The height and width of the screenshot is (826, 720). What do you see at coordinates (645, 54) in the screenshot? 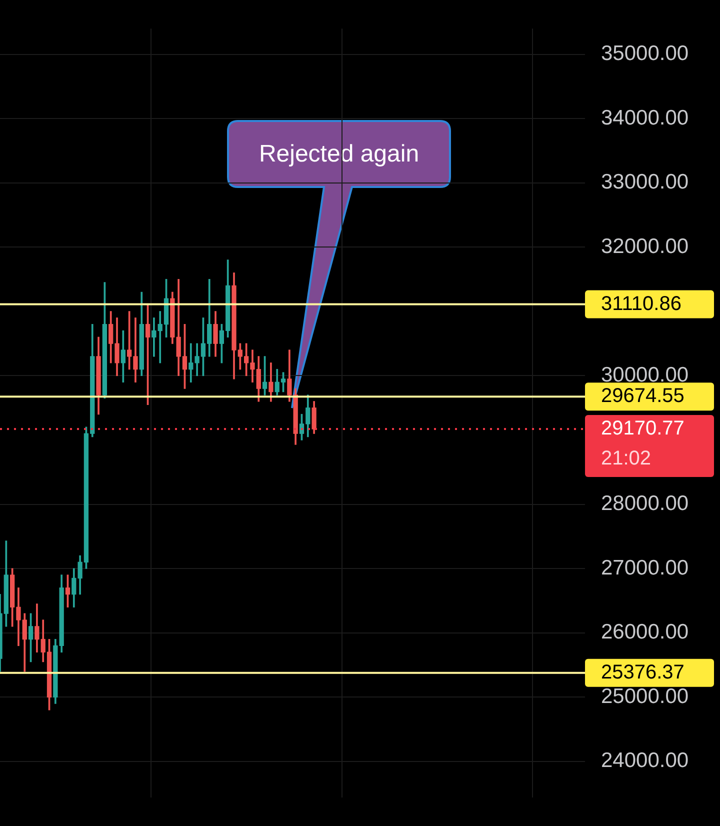
I see `y-tick-label: 35000.00` at bounding box center [645, 54].